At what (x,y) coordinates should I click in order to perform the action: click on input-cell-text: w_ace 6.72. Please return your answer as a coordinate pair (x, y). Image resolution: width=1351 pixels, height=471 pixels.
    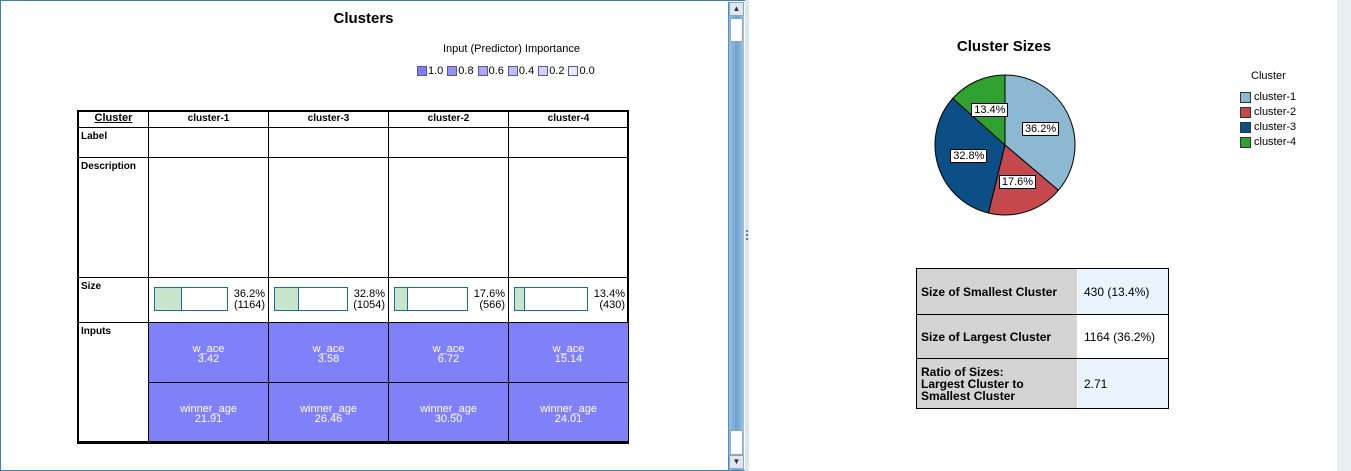
    Looking at the image, I should click on (448, 354).